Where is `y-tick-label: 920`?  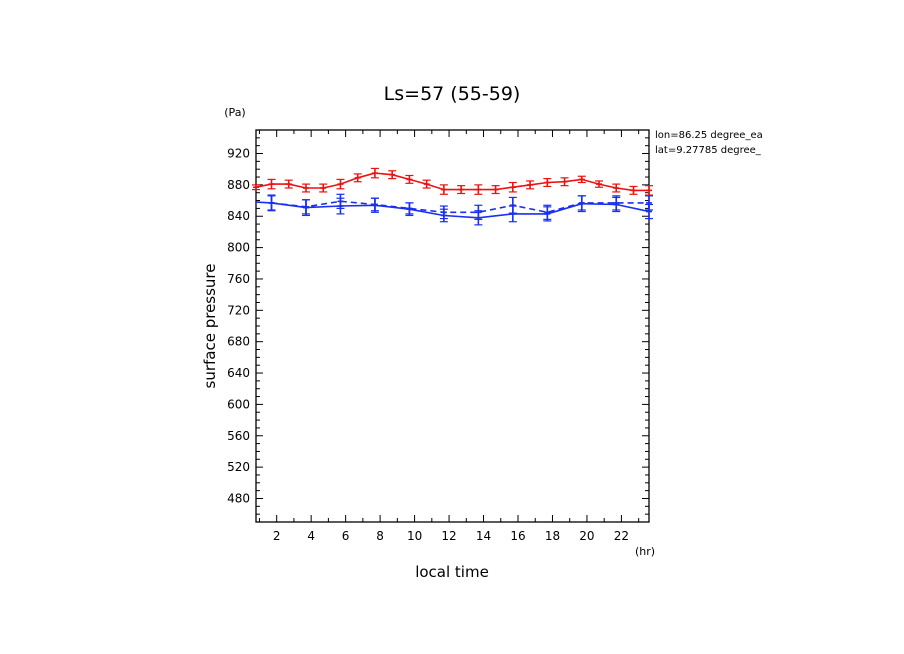 y-tick-label: 920 is located at coordinates (238, 154).